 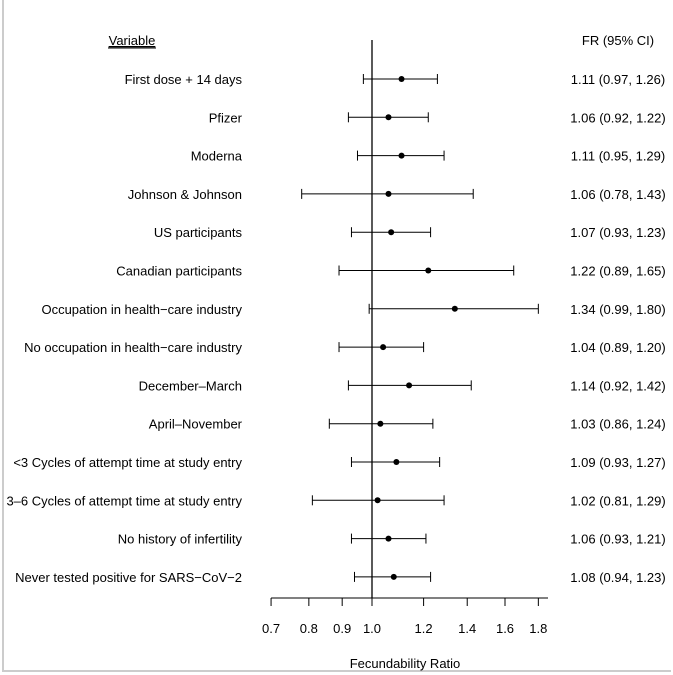 What do you see at coordinates (196, 424) in the screenshot?
I see `row-label: April–November` at bounding box center [196, 424].